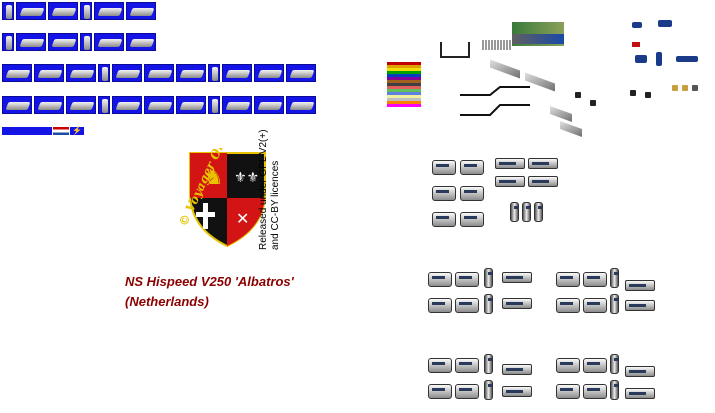 Image resolution: width=715 pixels, height=413 pixels. I want to click on bracket-icon, so click(455, 50).